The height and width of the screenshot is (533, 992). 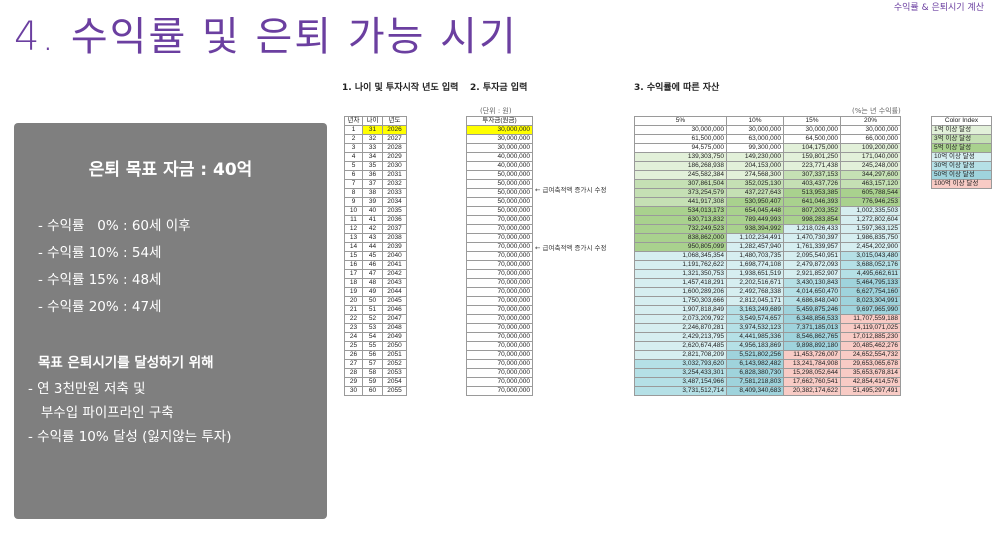 What do you see at coordinates (372, 121) in the screenshot?
I see `col-header: 나이` at bounding box center [372, 121].